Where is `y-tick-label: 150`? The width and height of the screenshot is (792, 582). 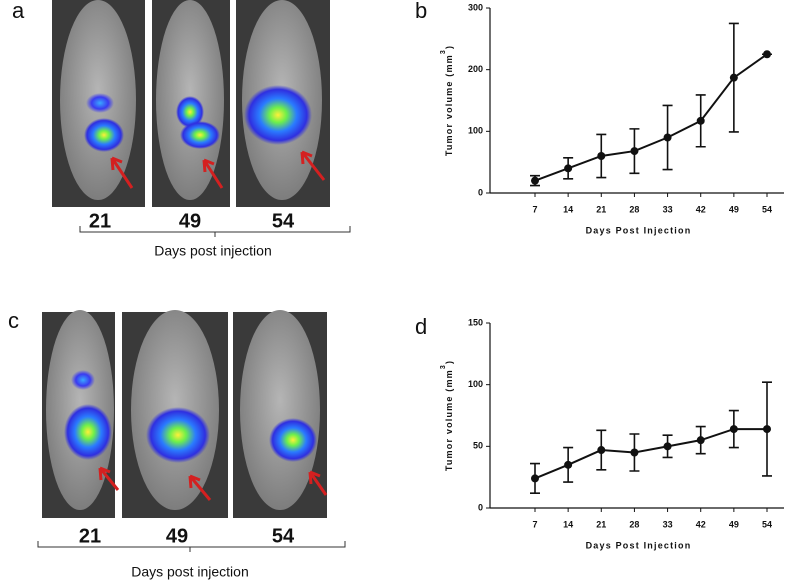 y-tick-label: 150 is located at coordinates (475, 322).